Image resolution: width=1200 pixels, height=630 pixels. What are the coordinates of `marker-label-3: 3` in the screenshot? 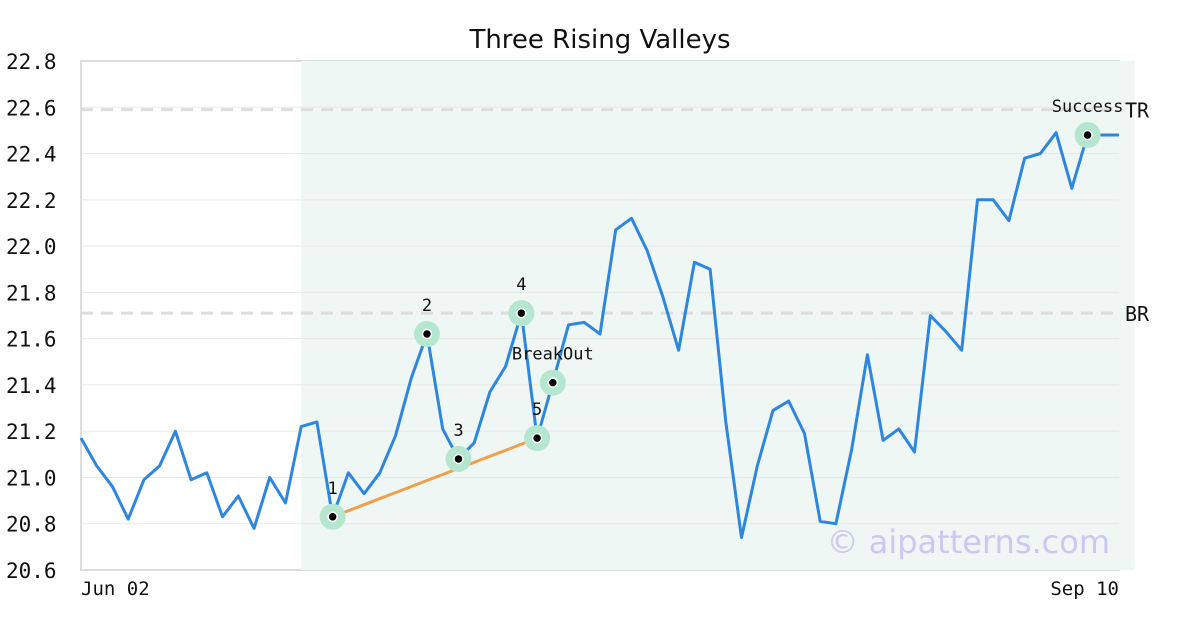 It's located at (458, 431).